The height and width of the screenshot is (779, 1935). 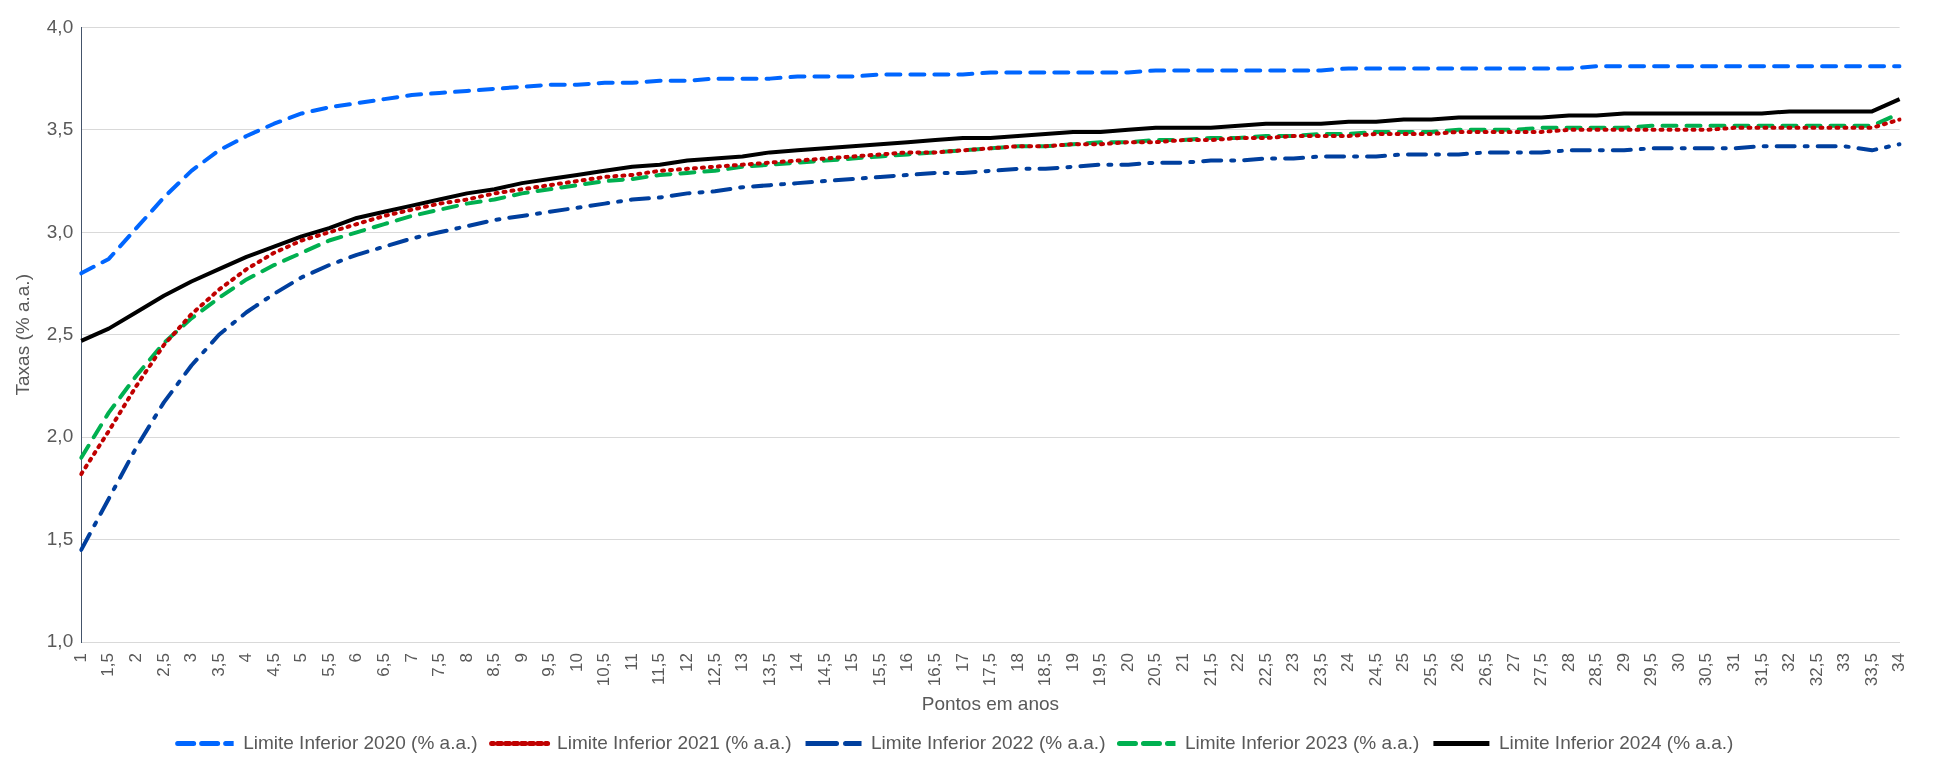 What do you see at coordinates (797, 663) in the screenshot?
I see `x-tick-label: 14` at bounding box center [797, 663].